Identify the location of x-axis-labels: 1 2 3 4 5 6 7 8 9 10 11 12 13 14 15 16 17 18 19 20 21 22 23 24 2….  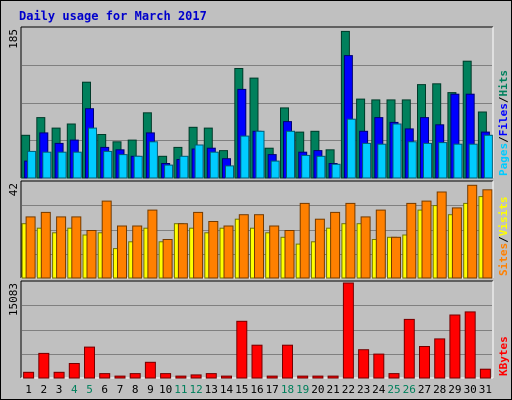
(258, 389).